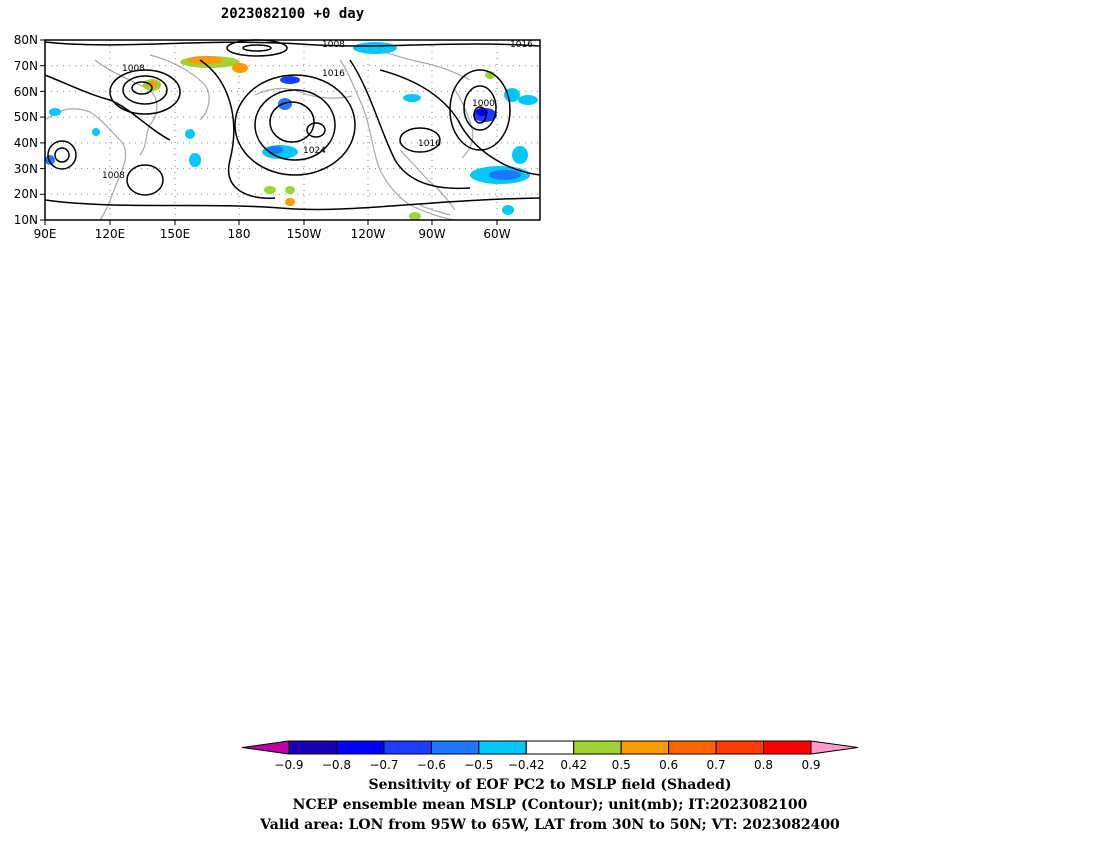 The width and height of the screenshot is (1100, 850). What do you see at coordinates (304, 234) in the screenshot?
I see `lon-tick-label: 150W` at bounding box center [304, 234].